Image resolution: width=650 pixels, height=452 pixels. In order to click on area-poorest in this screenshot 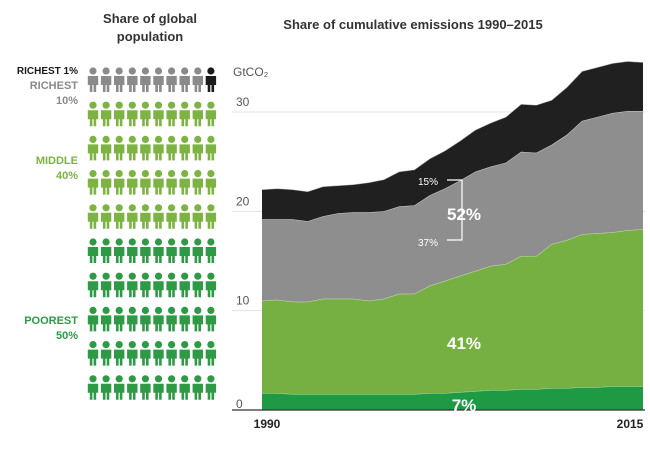, I will do `click(452, 398)`.